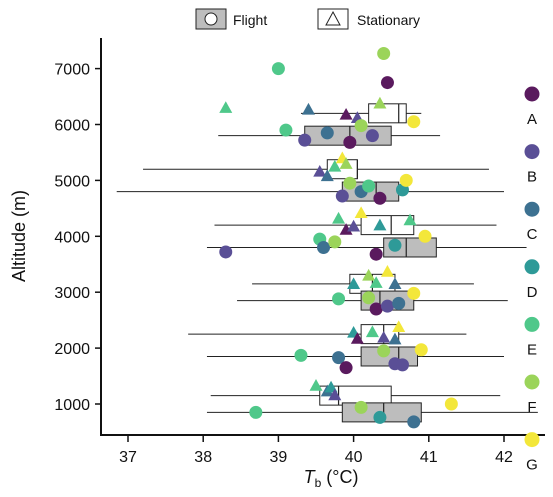 This screenshot has width=553, height=497. What do you see at coordinates (318, 483) in the screenshot?
I see `x-axis-title-subscript: b` at bounding box center [318, 483].